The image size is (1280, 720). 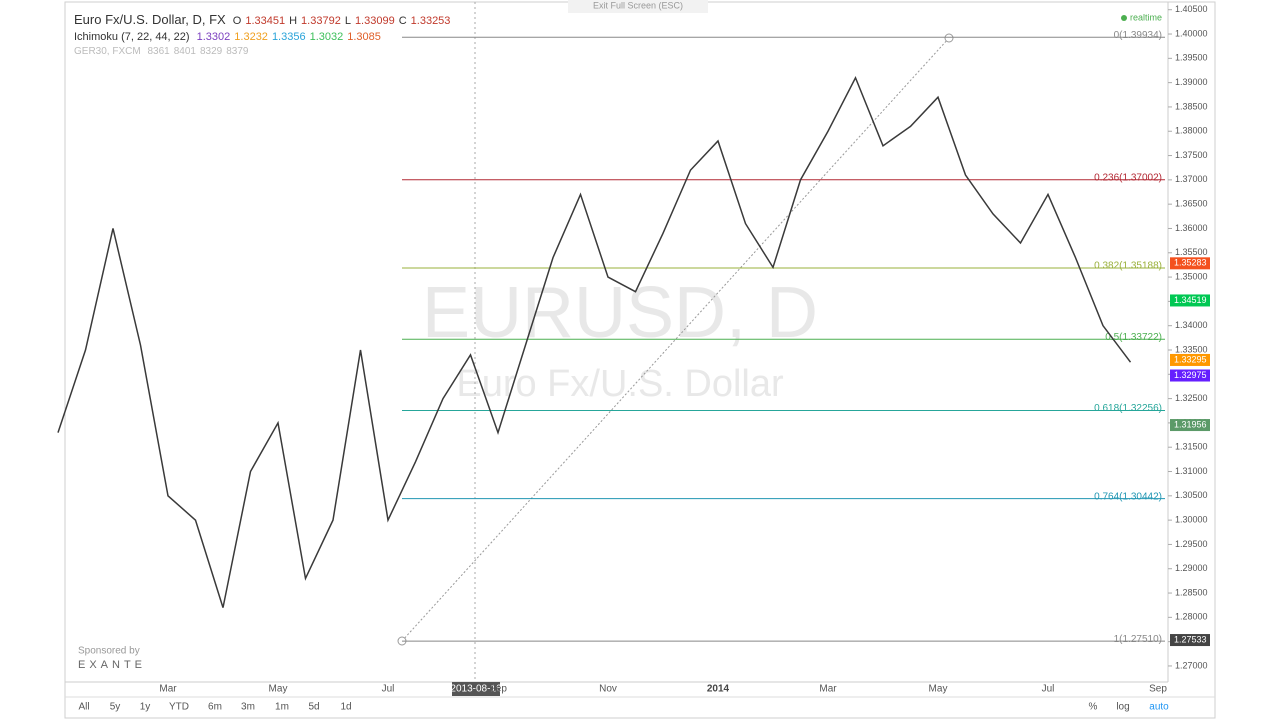 I want to click on range-button: 5d, so click(x=313, y=707).